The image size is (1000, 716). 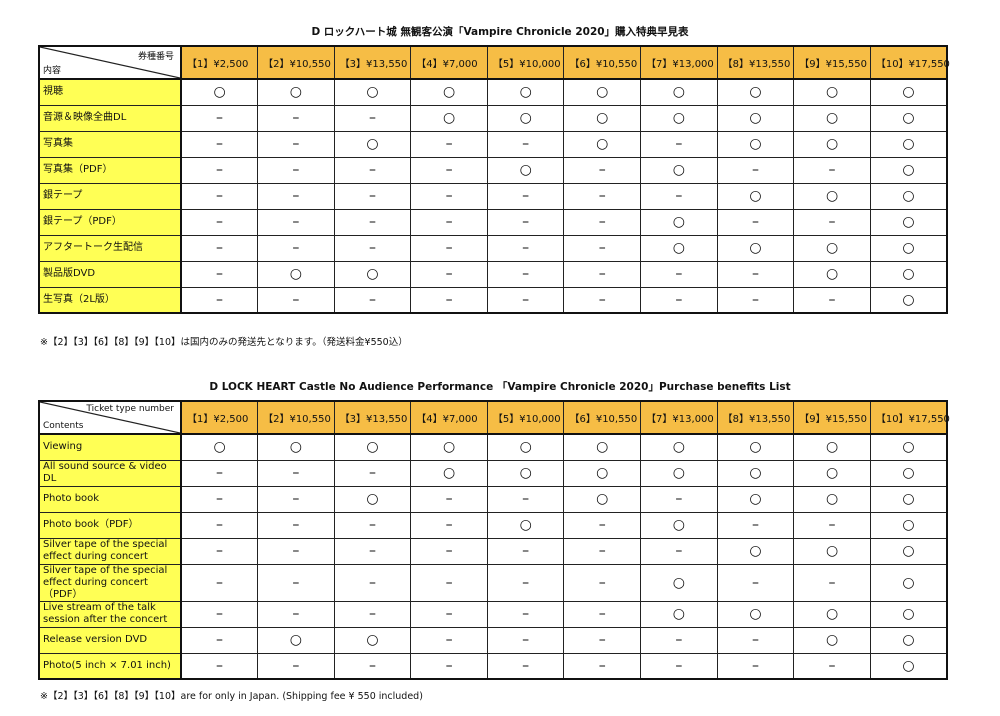 I want to click on table-row: Release version DVD – ○ ○ – – – – – ○ ○, so click(x=493, y=640).